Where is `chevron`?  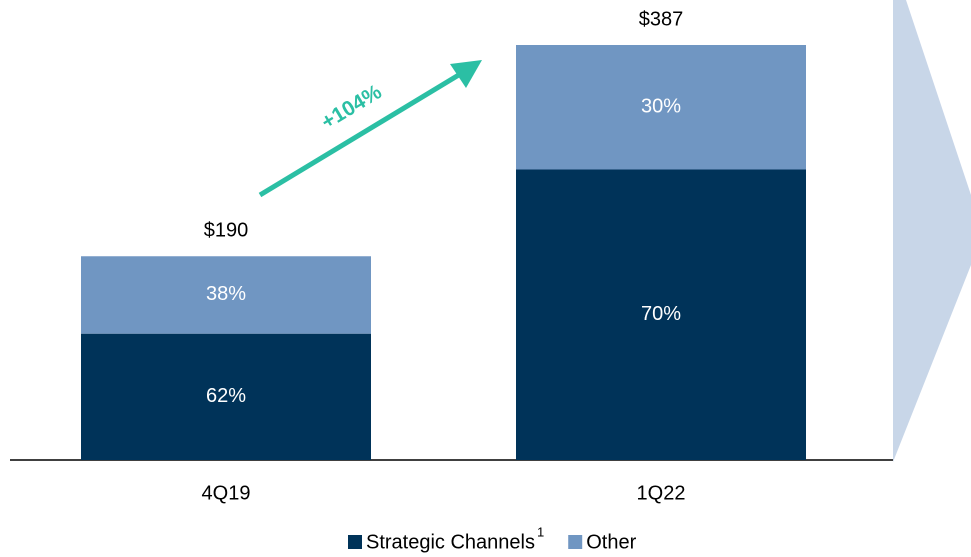 chevron is located at coordinates (932, 231).